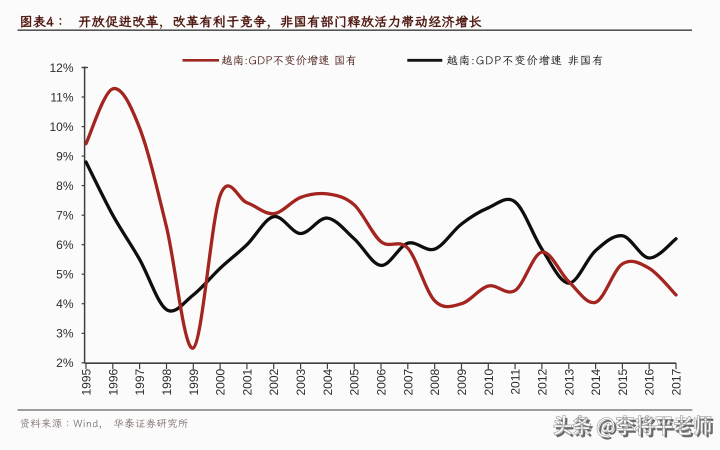 This screenshot has width=720, height=450. What do you see at coordinates (65, 275) in the screenshot?
I see `svg-text: 5%` at bounding box center [65, 275].